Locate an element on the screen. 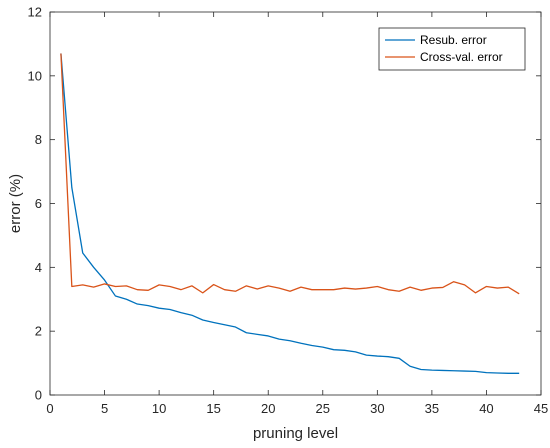  y-tick-label: 6 is located at coordinates (38, 203).